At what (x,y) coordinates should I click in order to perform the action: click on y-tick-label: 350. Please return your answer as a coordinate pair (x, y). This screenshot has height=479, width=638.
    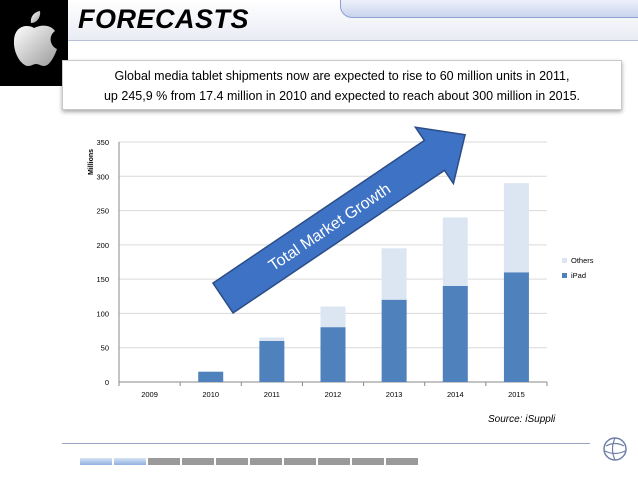
    Looking at the image, I should click on (102, 142).